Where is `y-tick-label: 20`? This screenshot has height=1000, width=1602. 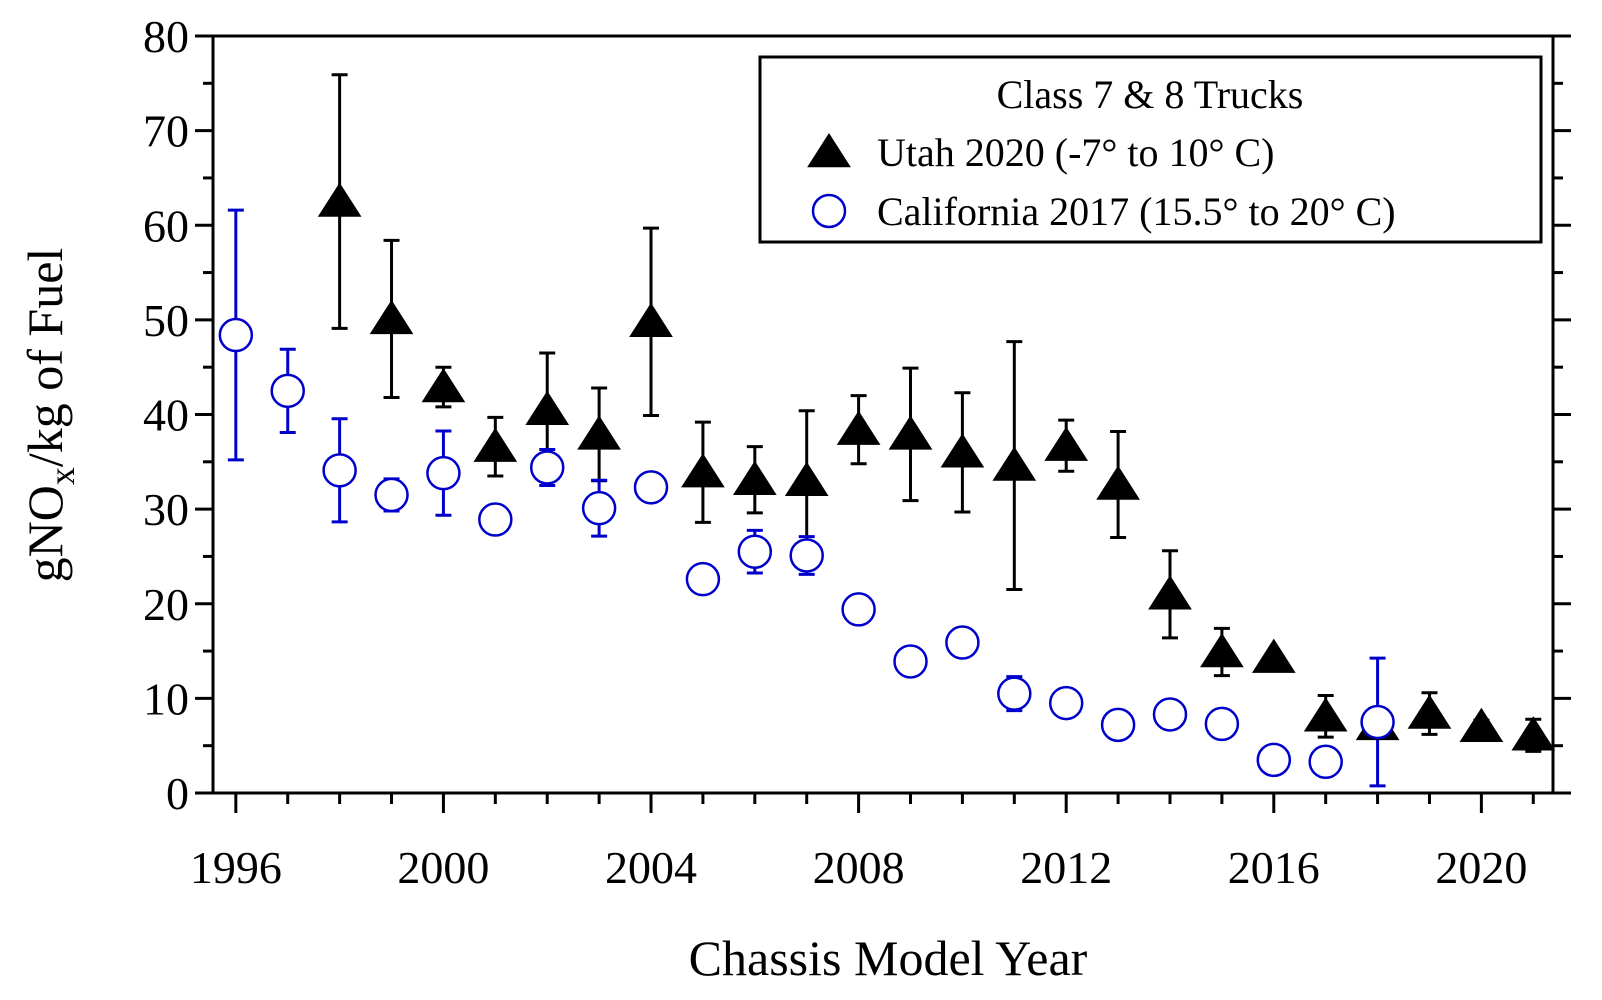 y-tick-label: 20 is located at coordinates (166, 604).